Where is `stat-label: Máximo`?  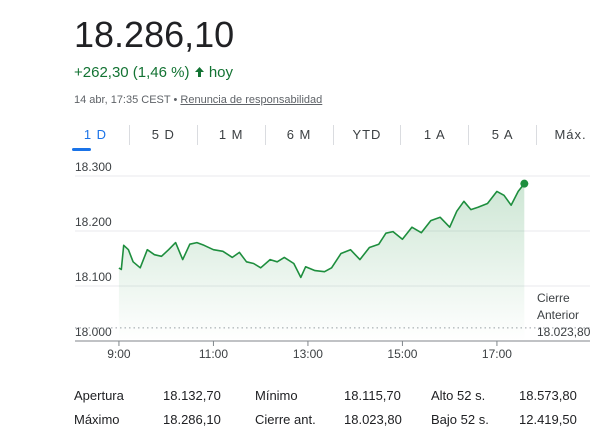
stat-label: Máximo is located at coordinates (97, 419).